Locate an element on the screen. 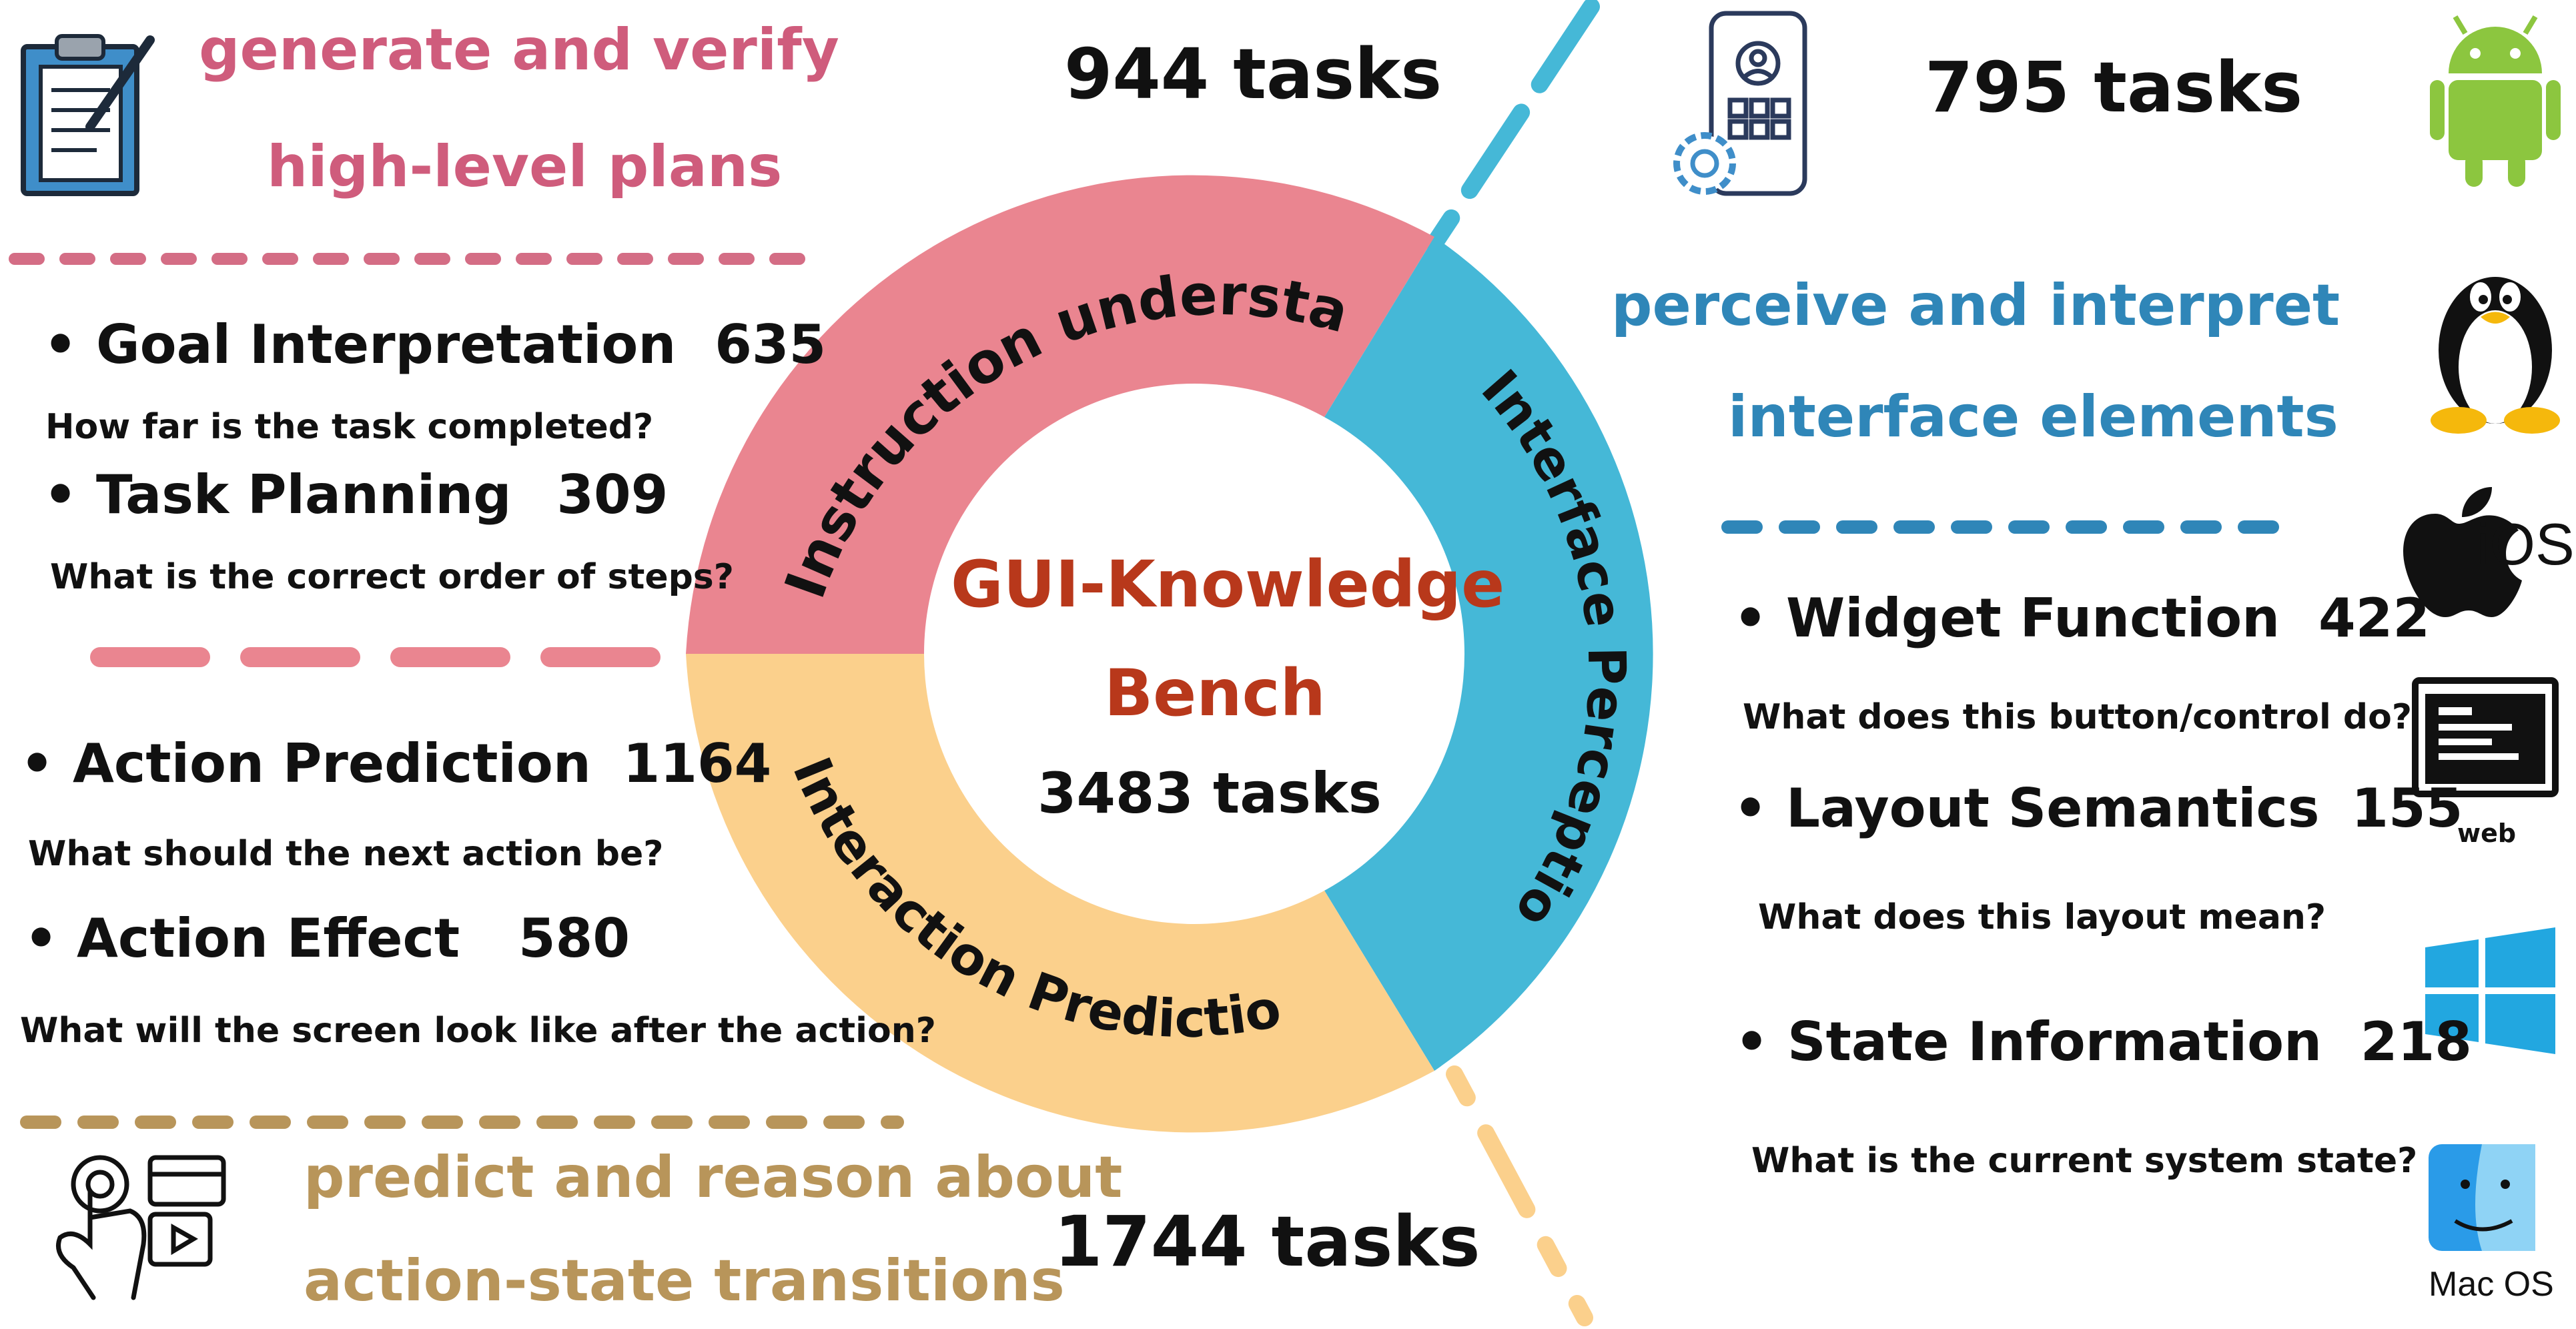 This screenshot has width=2576, height=1329. center-title-line1: GUI-Knowledge is located at coordinates (1228, 584).